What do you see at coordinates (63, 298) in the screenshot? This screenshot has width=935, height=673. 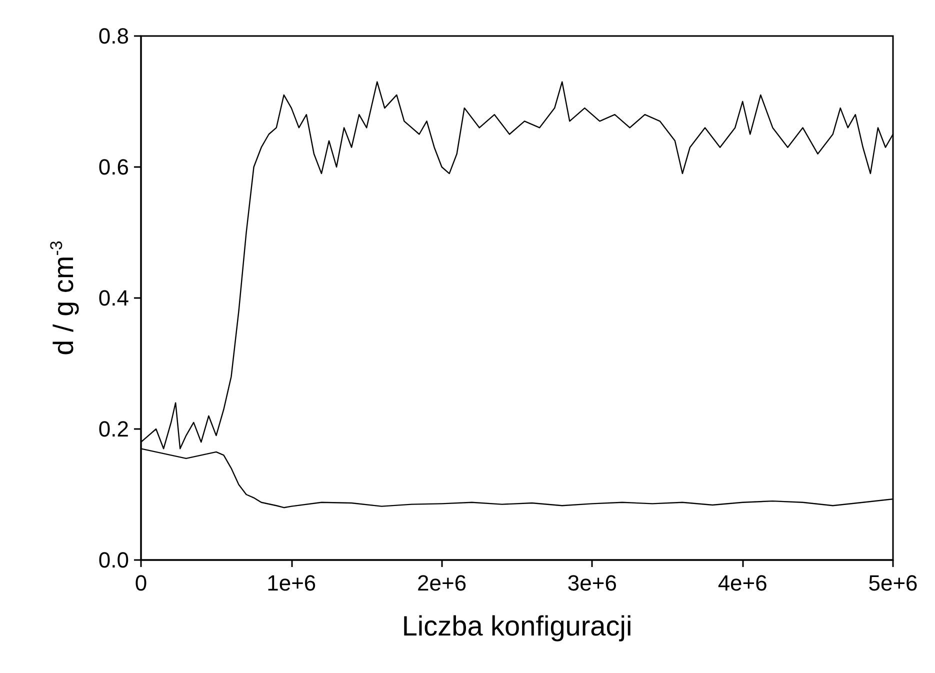 I see `y-axis-title: d / g cm-3` at bounding box center [63, 298].